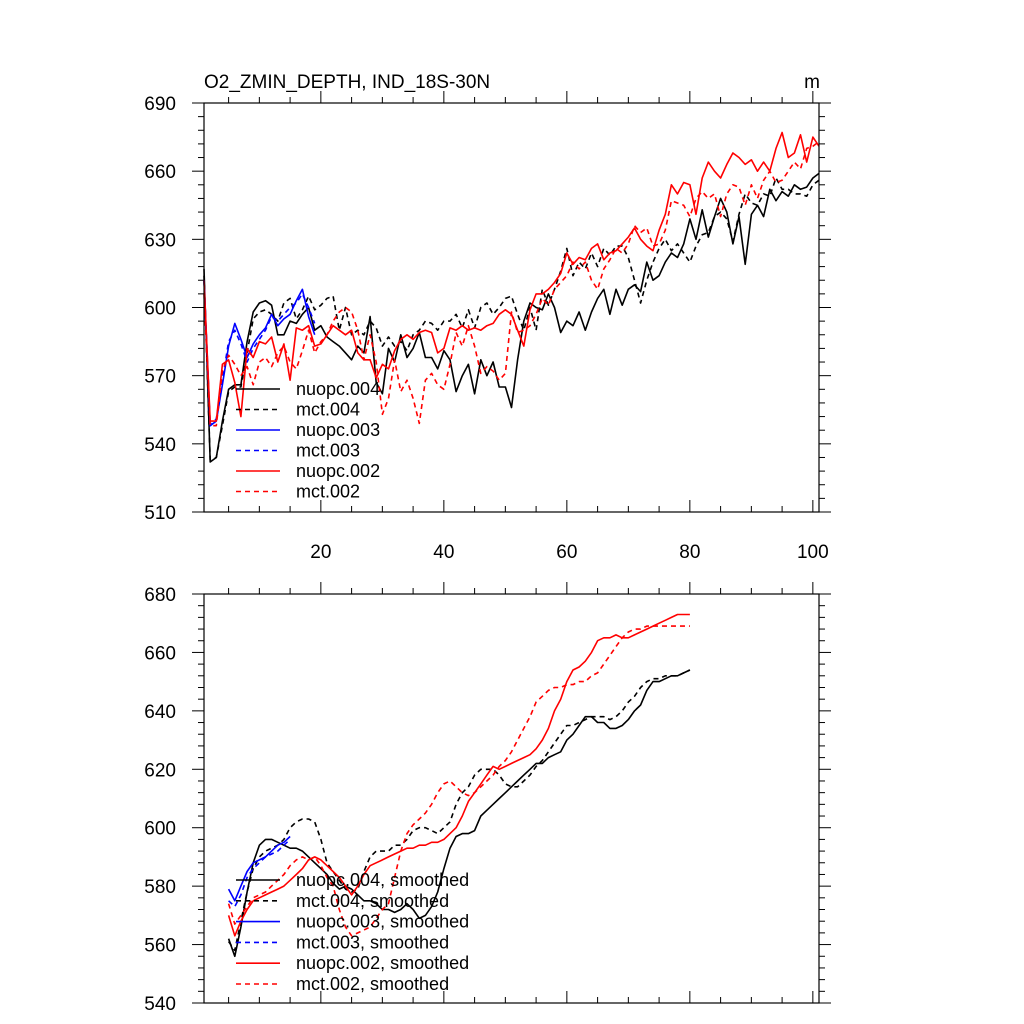  I want to click on legend-label: mct.003, smoothed, so click(372, 942).